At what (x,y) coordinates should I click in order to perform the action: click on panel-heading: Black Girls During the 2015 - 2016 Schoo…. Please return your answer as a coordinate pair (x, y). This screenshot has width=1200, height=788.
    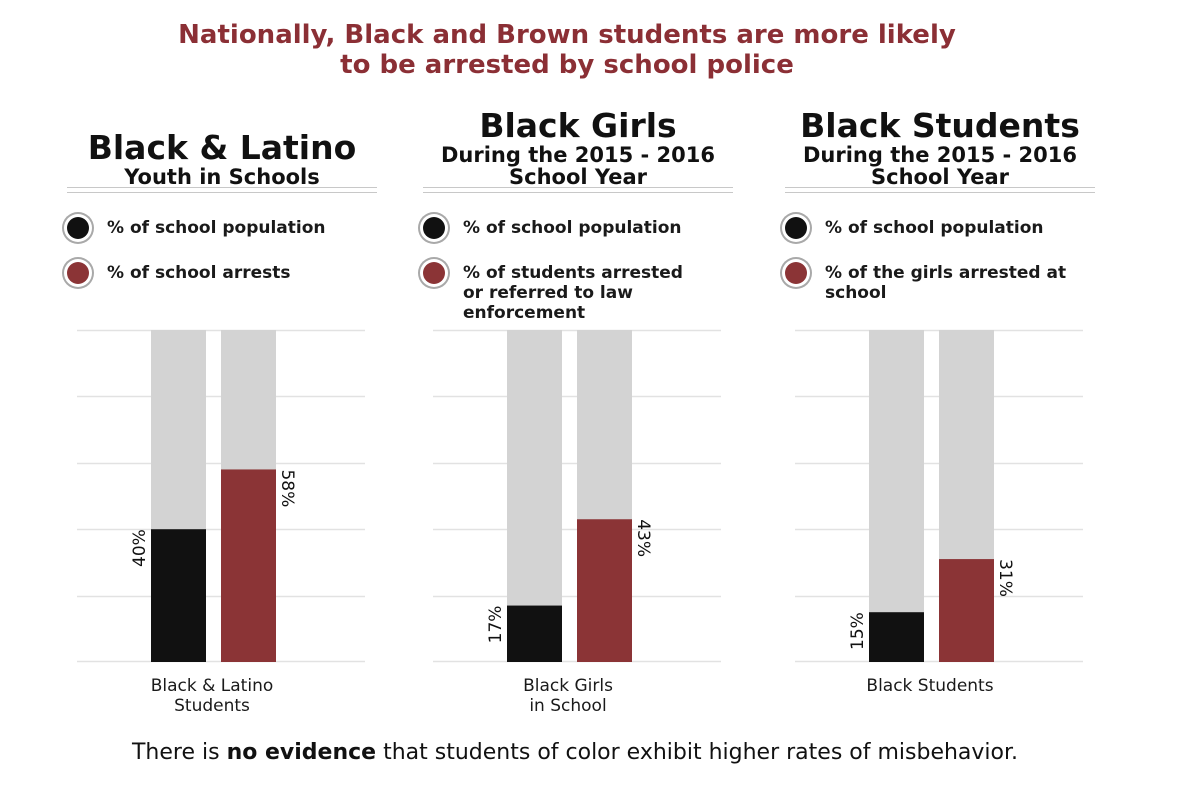
    Looking at the image, I should click on (578, 147).